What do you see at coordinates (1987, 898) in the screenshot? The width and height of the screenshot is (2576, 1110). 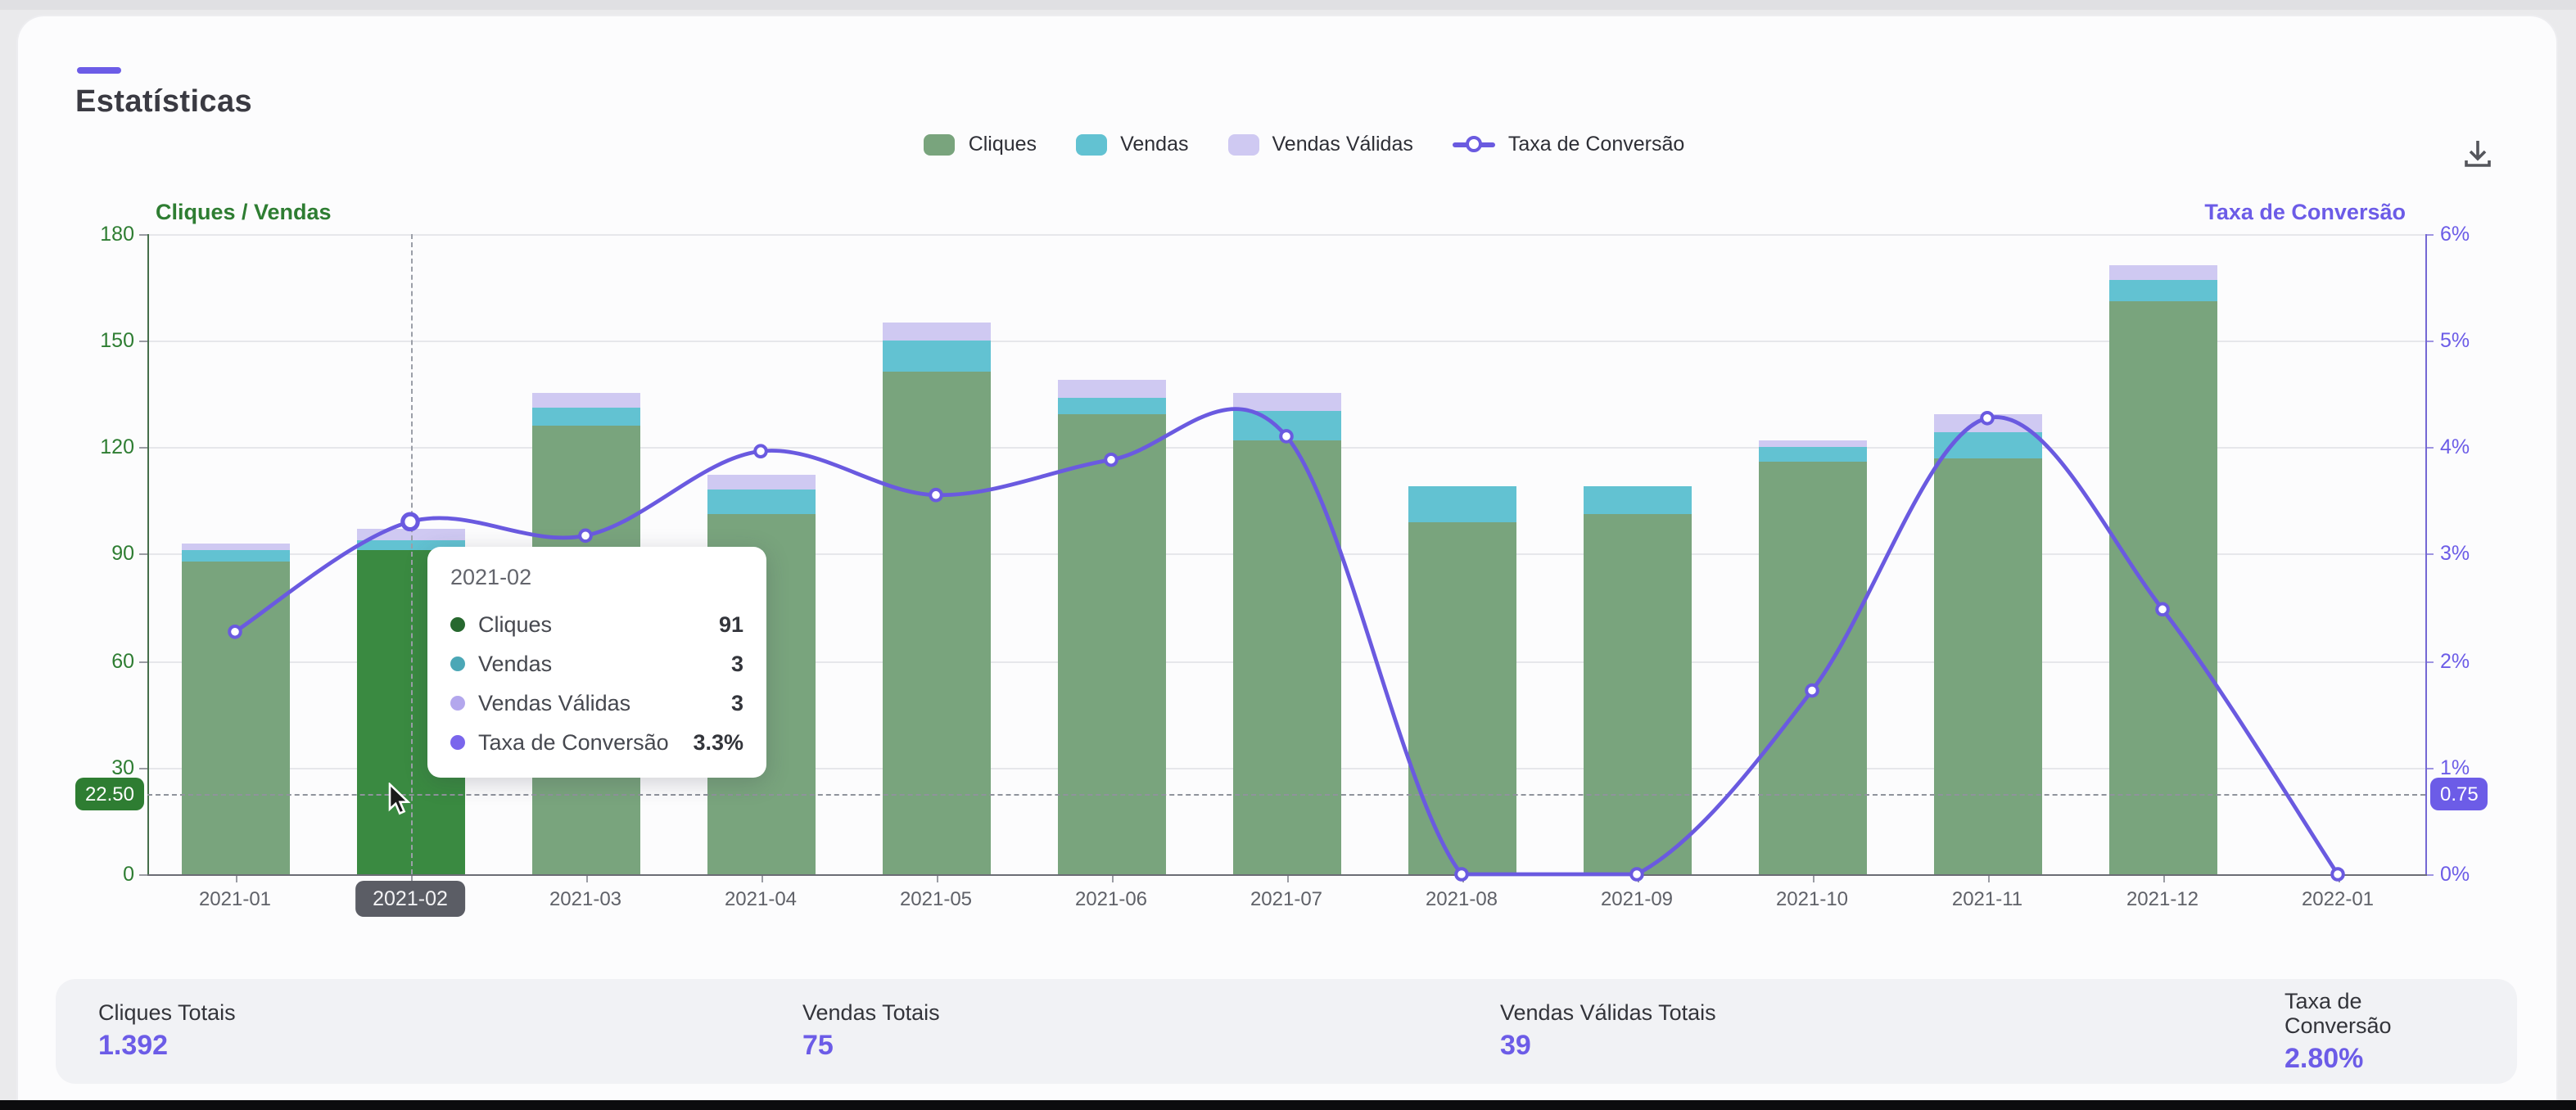 I see `x-axis-label: 2021-11` at bounding box center [1987, 898].